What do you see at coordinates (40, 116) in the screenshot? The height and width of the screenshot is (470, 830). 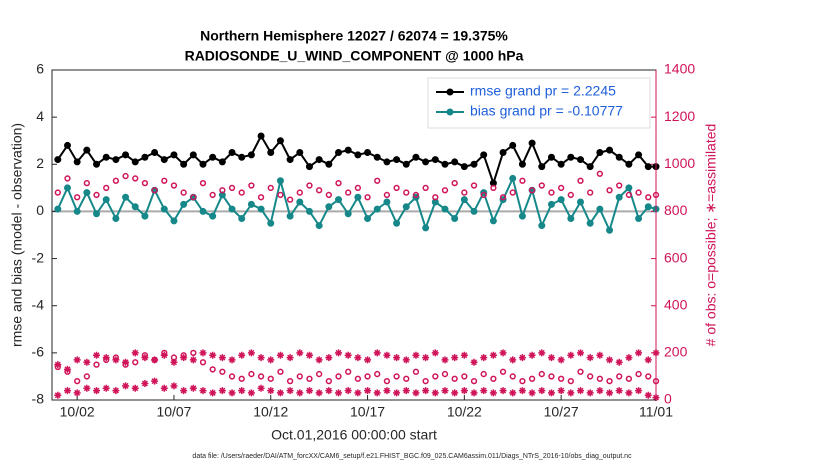 I see `y-tick-label: 4` at bounding box center [40, 116].